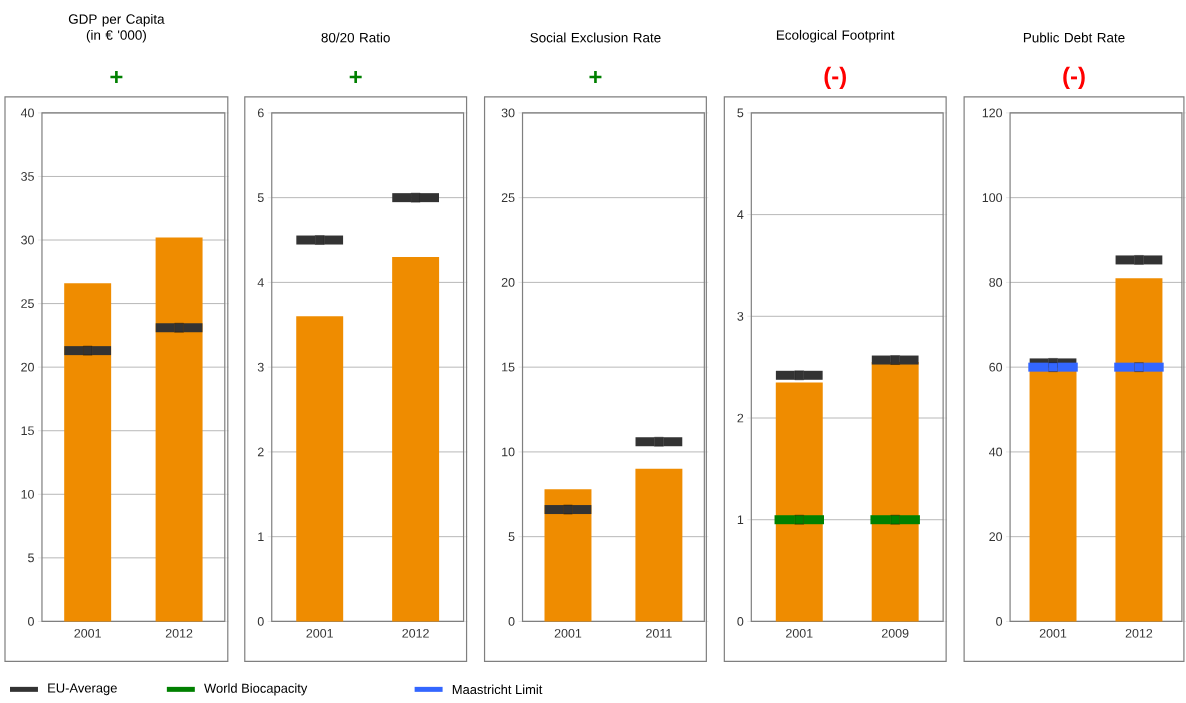 The image size is (1186, 703). What do you see at coordinates (116, 28) in the screenshot?
I see `chart-title: GDP per Capita (in € '000)` at bounding box center [116, 28].